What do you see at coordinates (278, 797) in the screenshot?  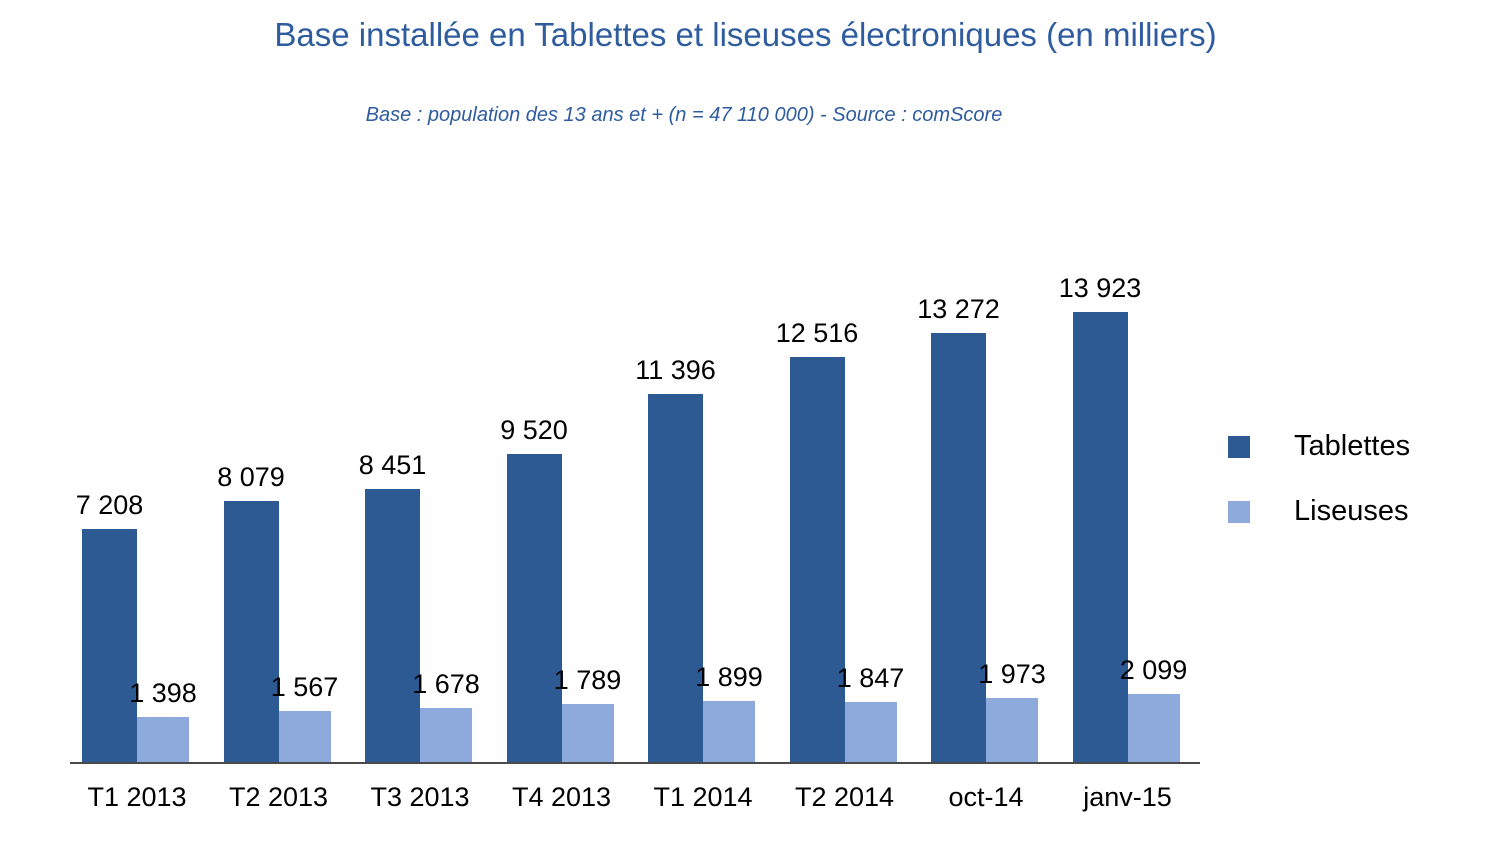 I see `x-axis-label-1: T2 2013` at bounding box center [278, 797].